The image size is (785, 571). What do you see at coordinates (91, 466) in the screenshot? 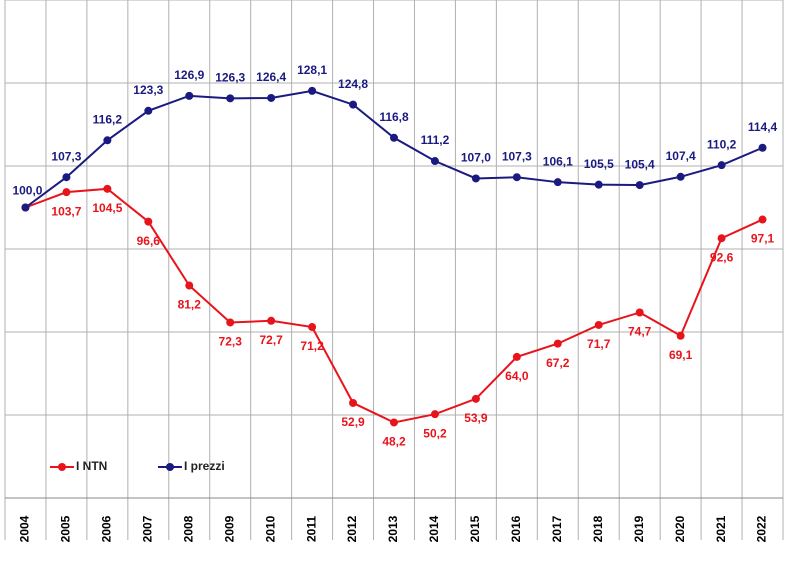
I see `legend-label: I NTN` at bounding box center [91, 466].